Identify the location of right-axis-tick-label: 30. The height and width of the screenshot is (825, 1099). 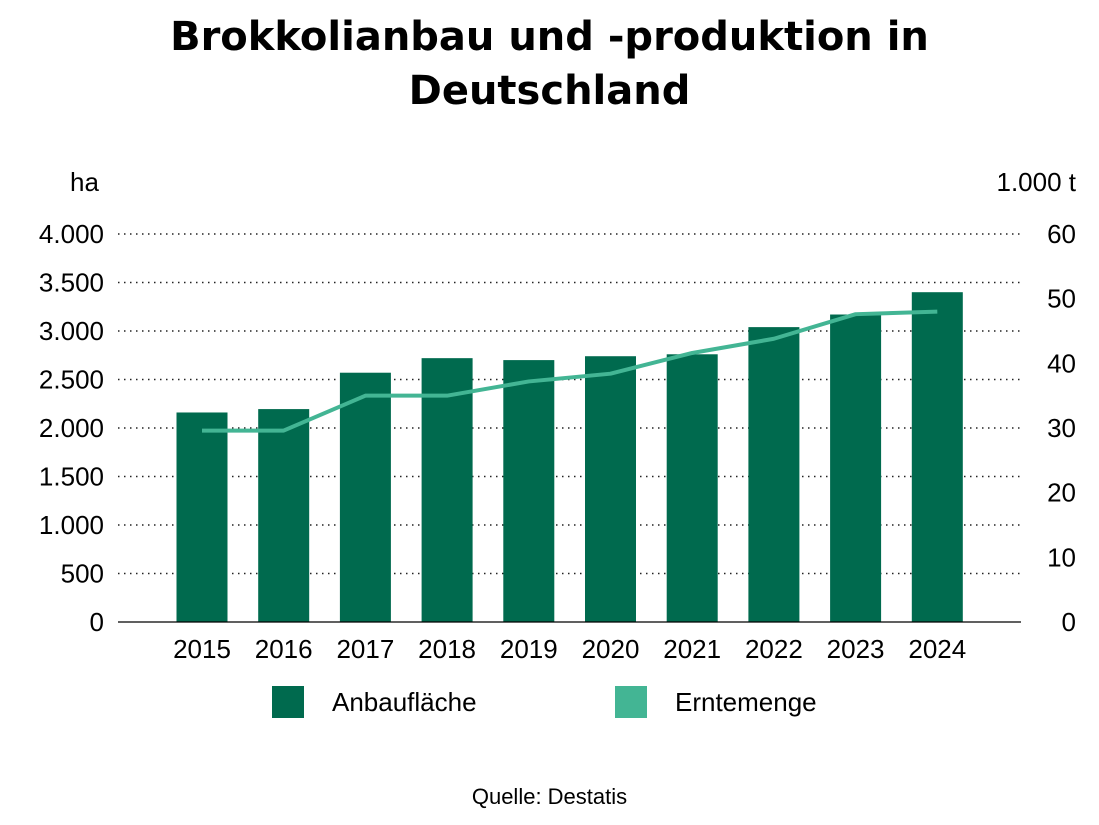
(1061, 428).